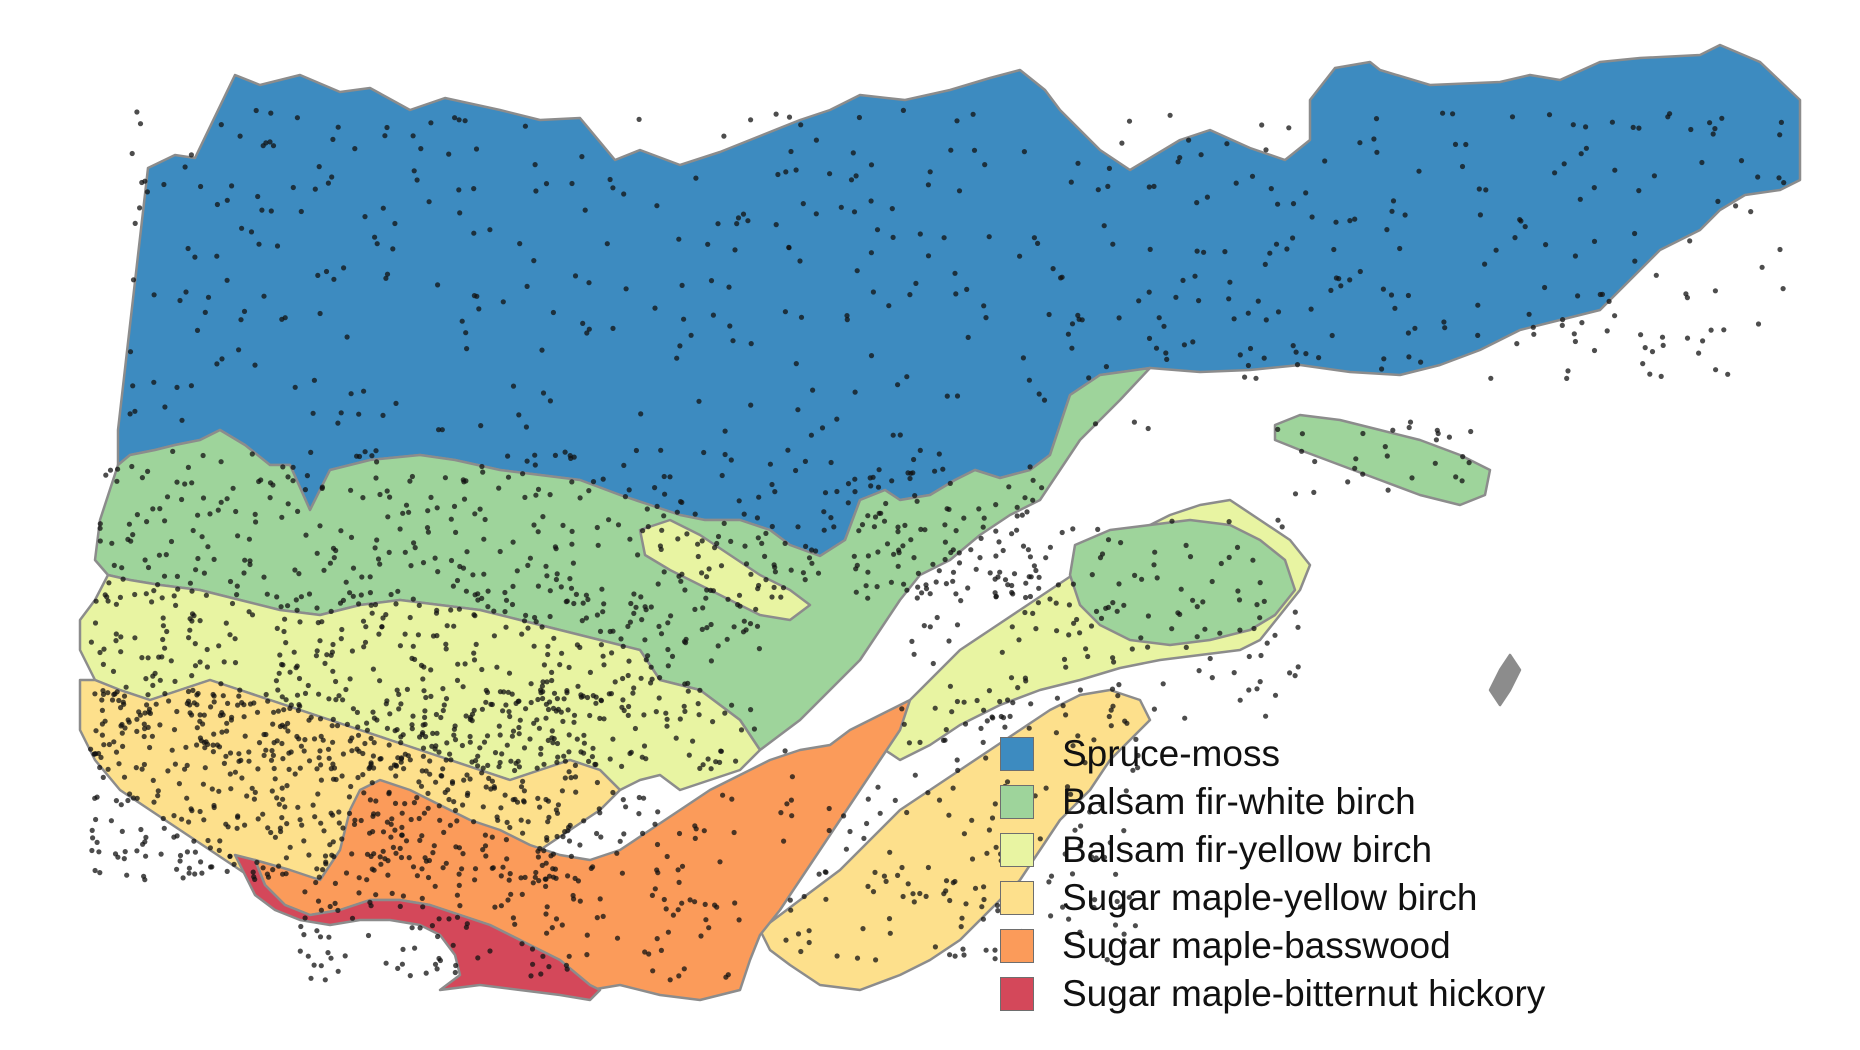 The height and width of the screenshot is (1050, 1860). What do you see at coordinates (1017, 754) in the screenshot?
I see `legend-swatch-spruce-moss` at bounding box center [1017, 754].